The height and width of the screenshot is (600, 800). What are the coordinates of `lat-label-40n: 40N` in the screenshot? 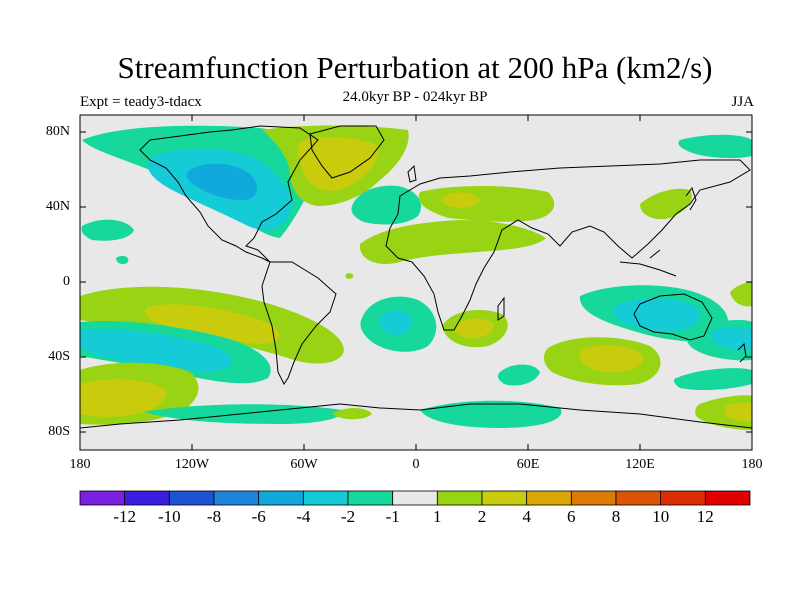 It's located at (57, 206).